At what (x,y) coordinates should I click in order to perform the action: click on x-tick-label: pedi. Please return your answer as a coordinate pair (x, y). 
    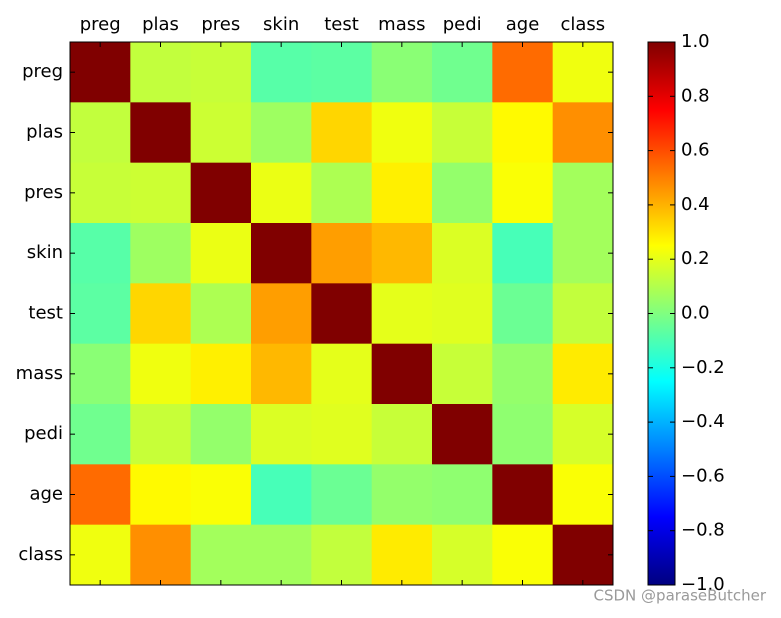
    Looking at the image, I should click on (462, 24).